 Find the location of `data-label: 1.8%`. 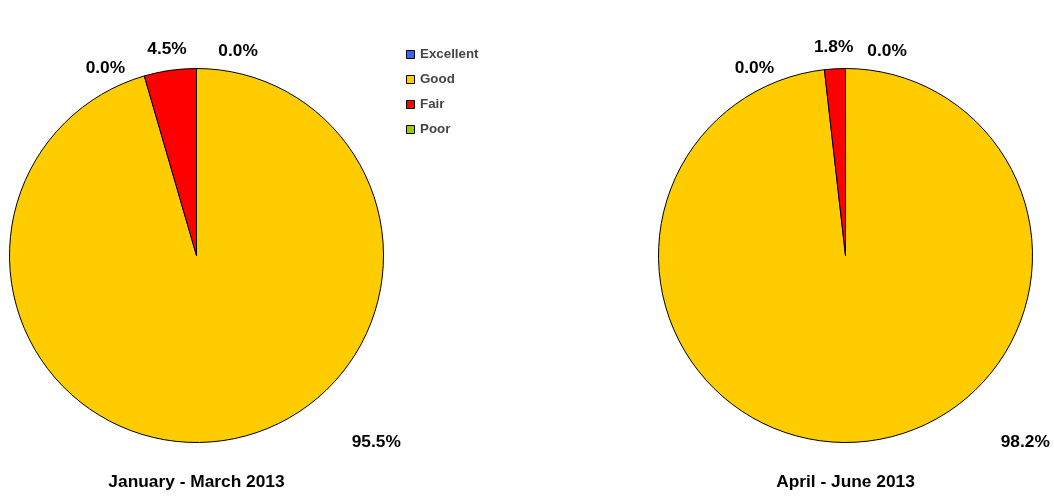

data-label: 1.8% is located at coordinates (833, 46).